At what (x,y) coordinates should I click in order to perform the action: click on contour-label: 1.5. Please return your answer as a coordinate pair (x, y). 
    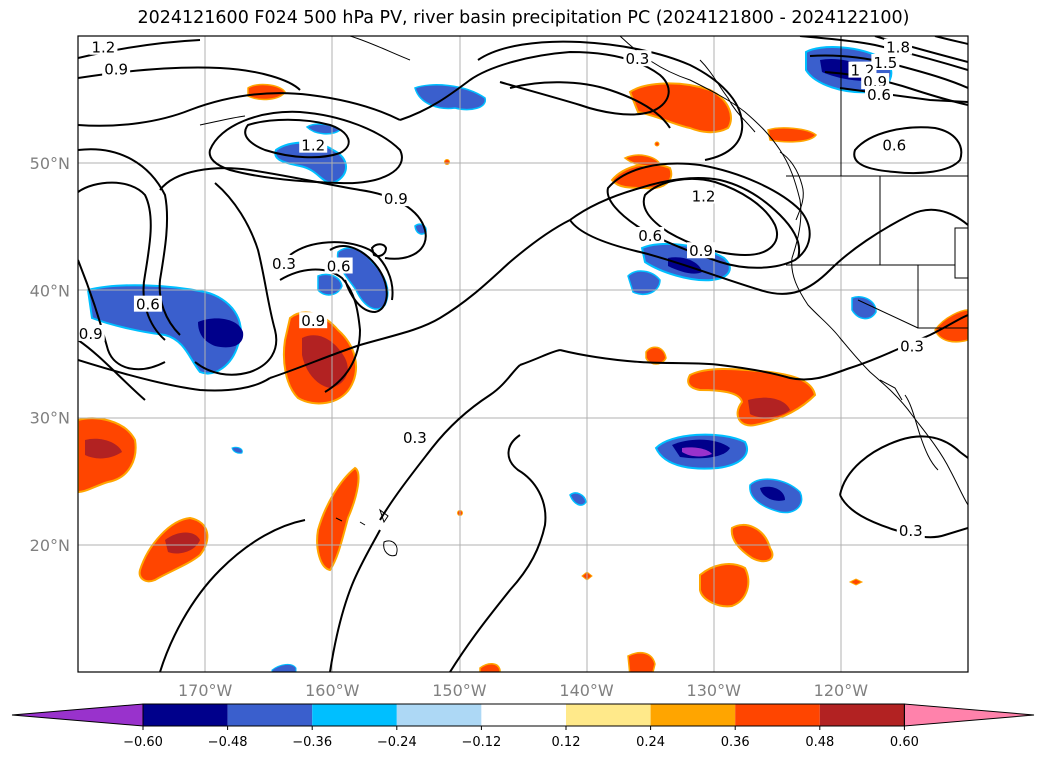
    Looking at the image, I should click on (885, 63).